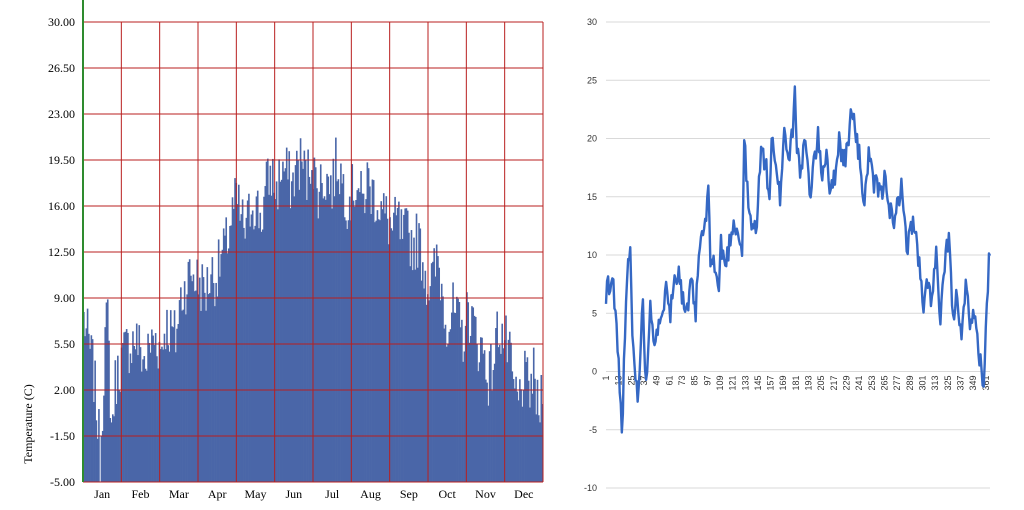 This screenshot has height=510, width=1024. Describe the element at coordinates (809, 383) in the screenshot. I see `x-tick-label: 193` at that location.